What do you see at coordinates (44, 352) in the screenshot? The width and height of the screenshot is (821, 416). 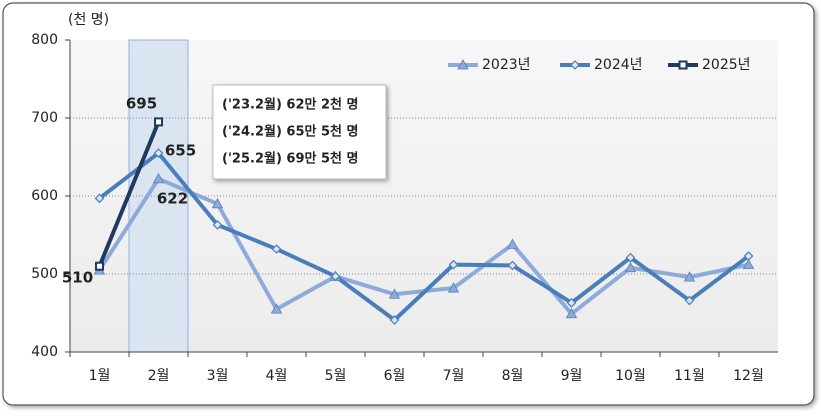 I see `y-tick-label: 400` at bounding box center [44, 352].